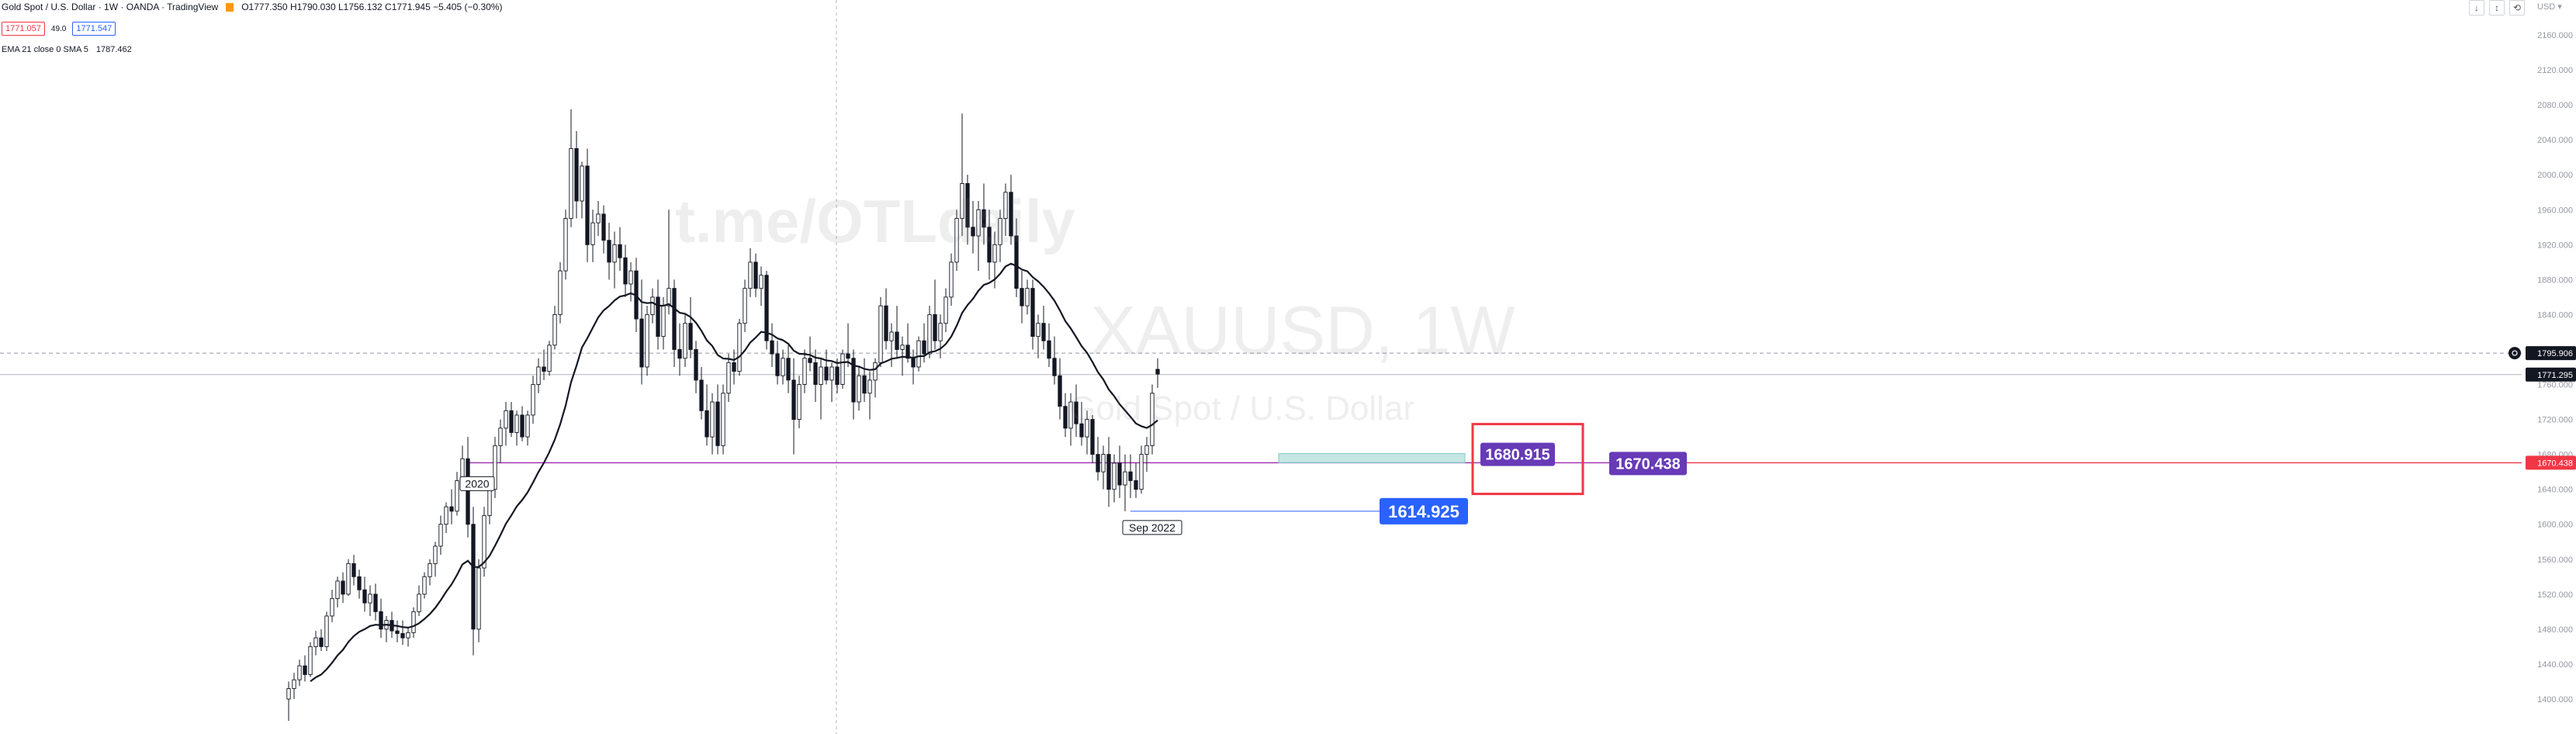 The image size is (2576, 734). What do you see at coordinates (2514, 353) in the screenshot?
I see `crosshair-icon` at bounding box center [2514, 353].